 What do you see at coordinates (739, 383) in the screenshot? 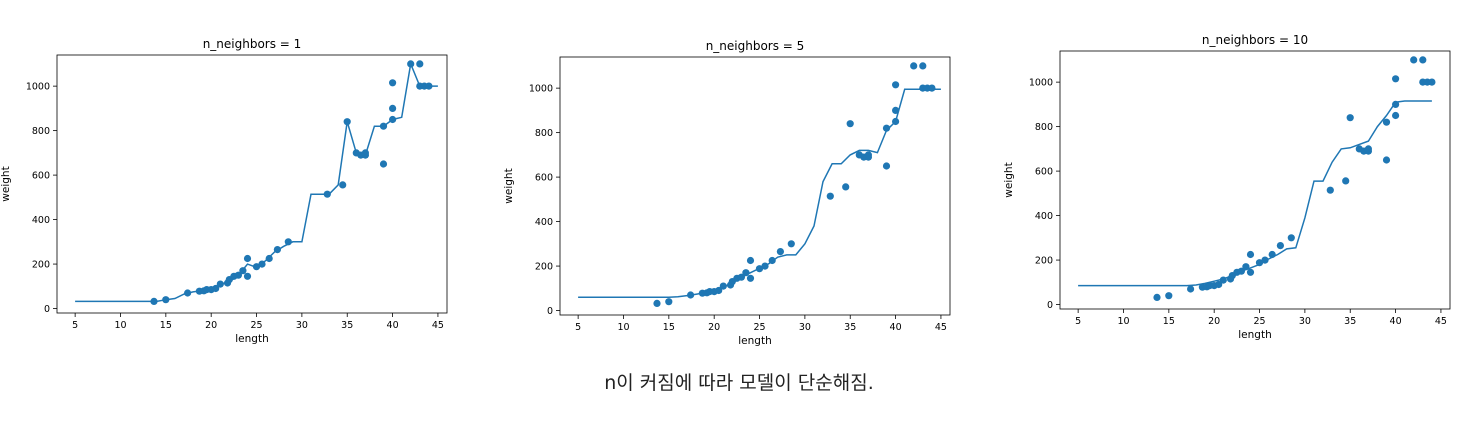
I see `figure-caption: n이 커짐에 따라 모델이 단순해짐.` at bounding box center [739, 383].